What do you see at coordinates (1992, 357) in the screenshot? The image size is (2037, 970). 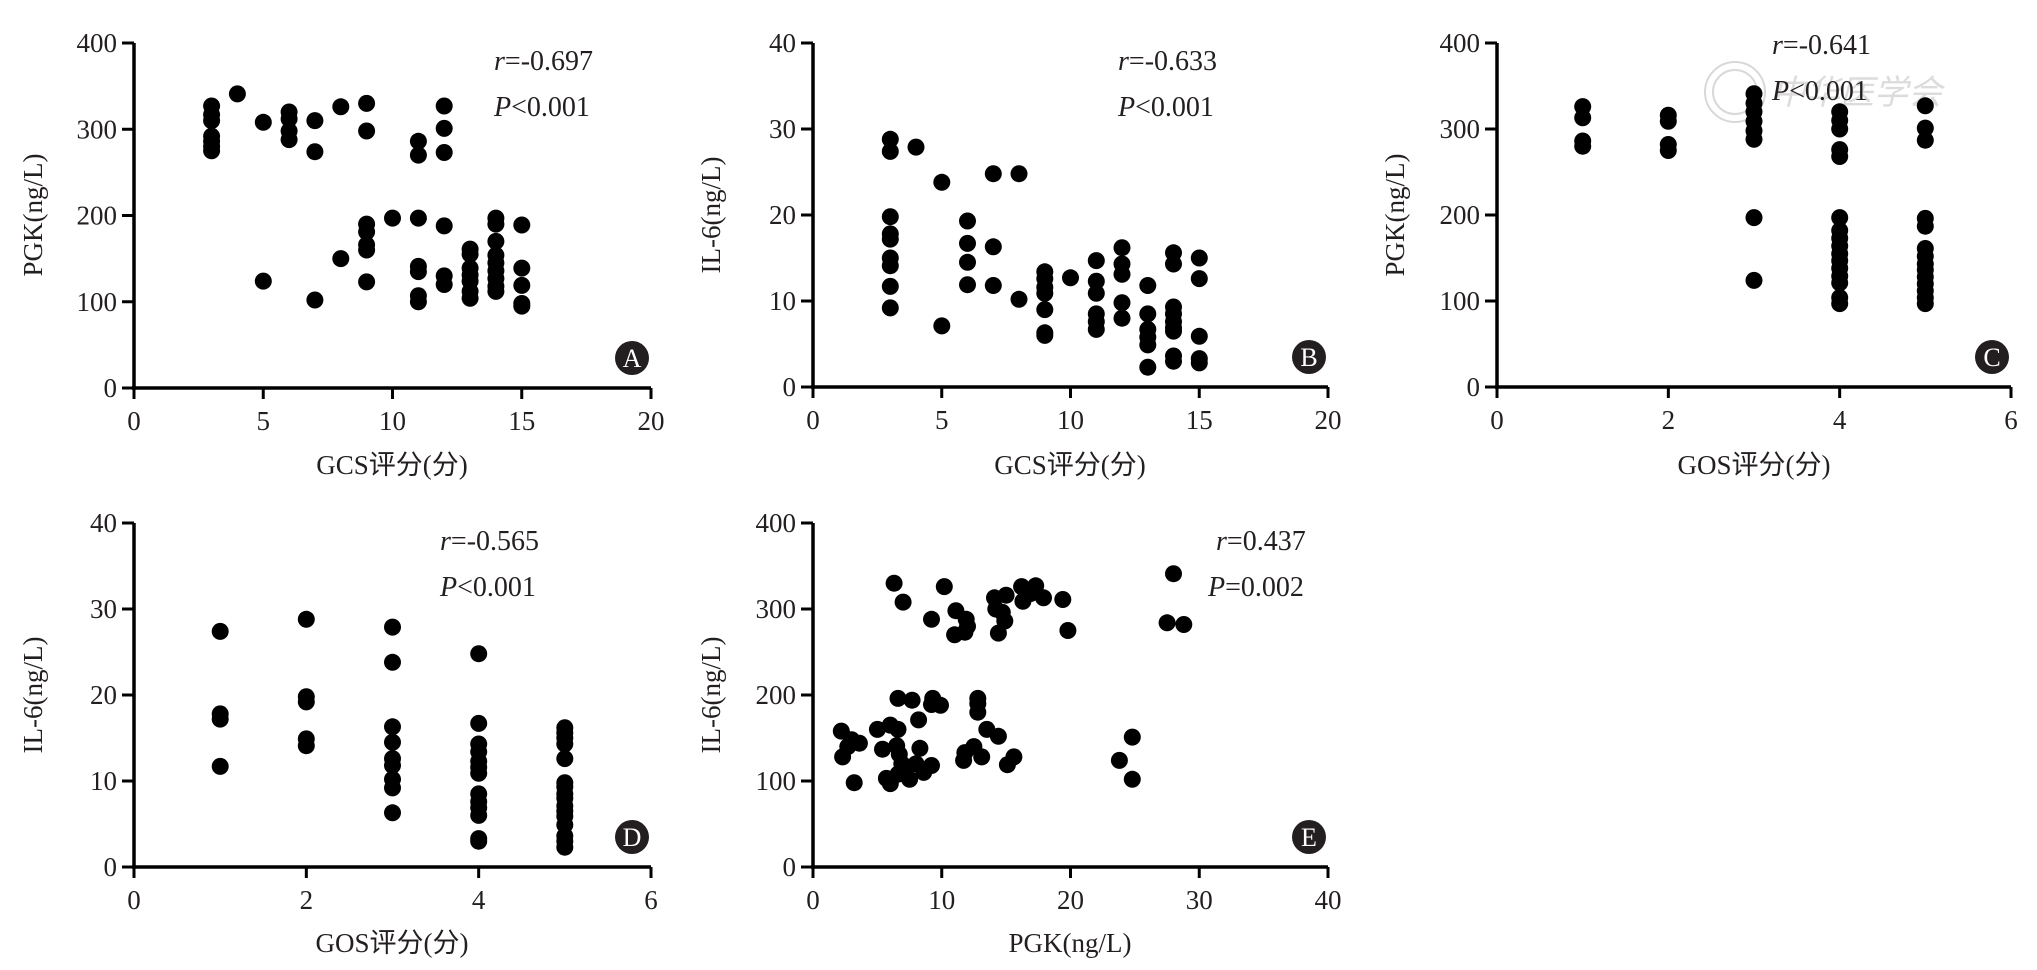 I see `panel-c-badge-circle` at bounding box center [1992, 357].